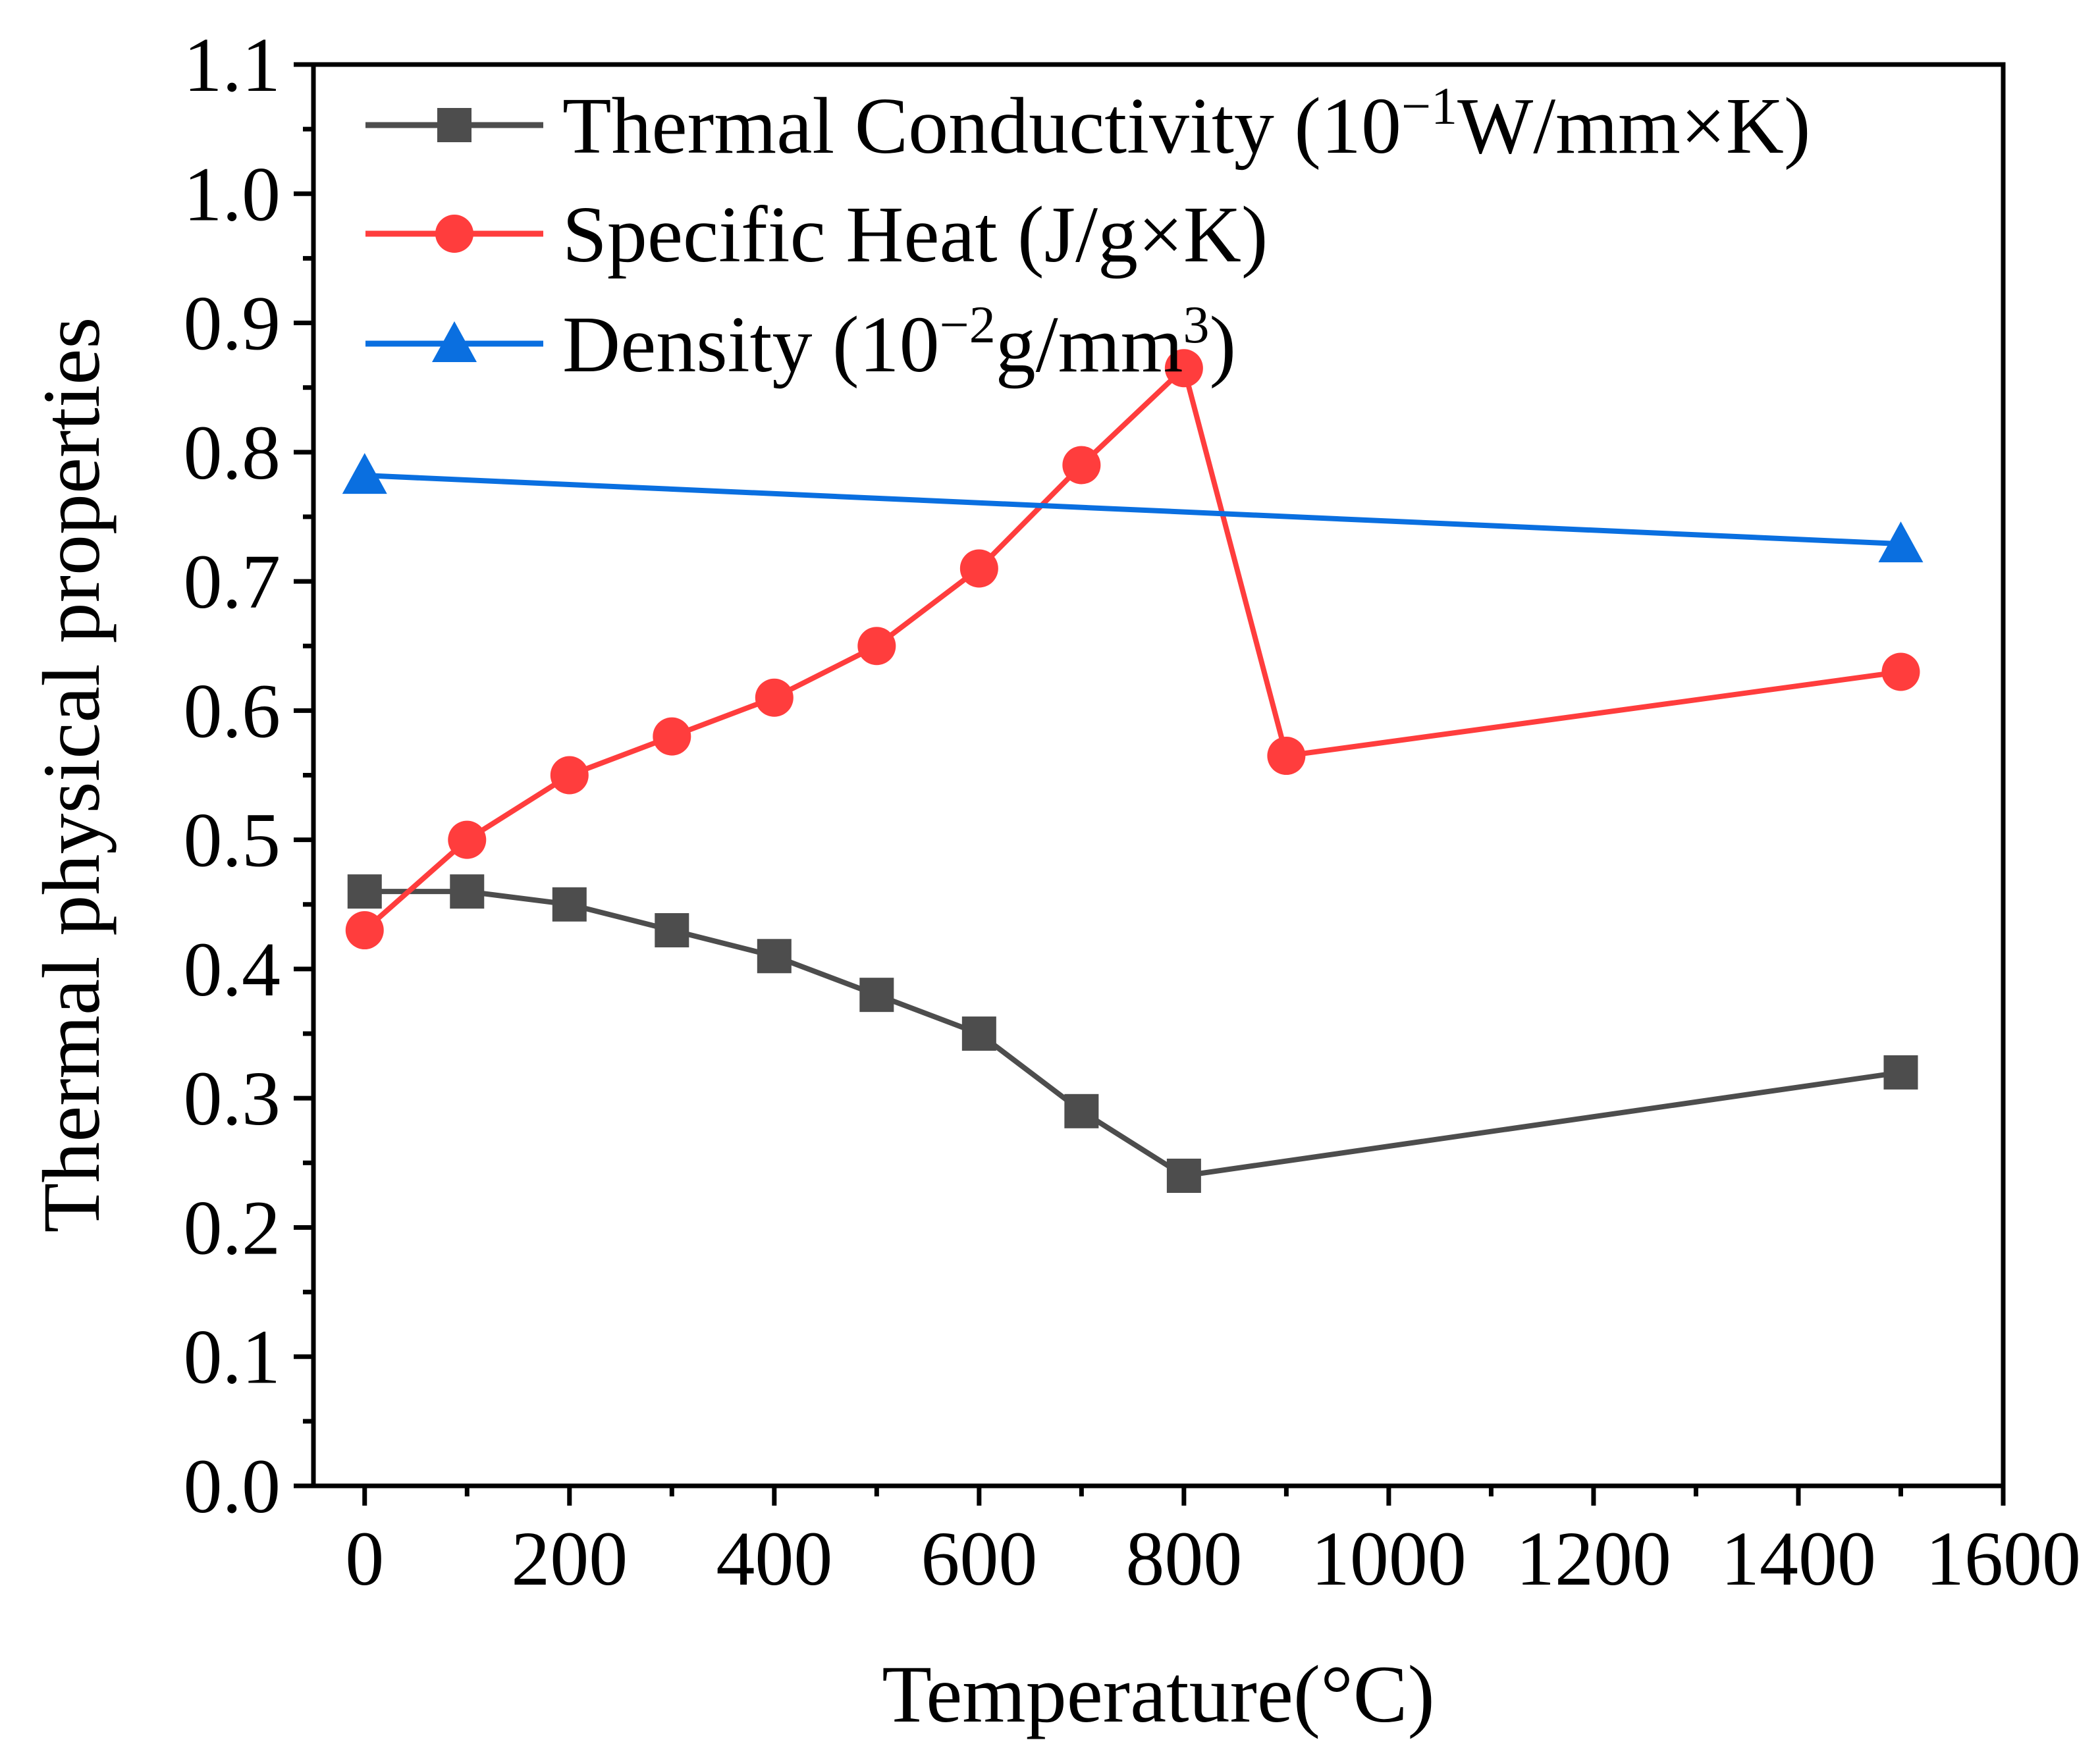 The image size is (2100, 1740). Describe the element at coordinates (1186, 125) in the screenshot. I see `legend-label: Thermal Conductivity (10−1W/mm×K)` at that location.